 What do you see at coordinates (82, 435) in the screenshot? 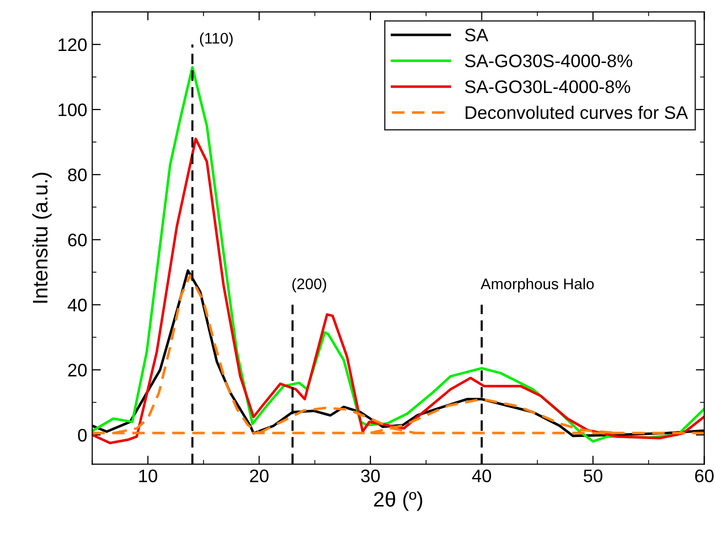
I see `y-tick-label: 0` at bounding box center [82, 435].